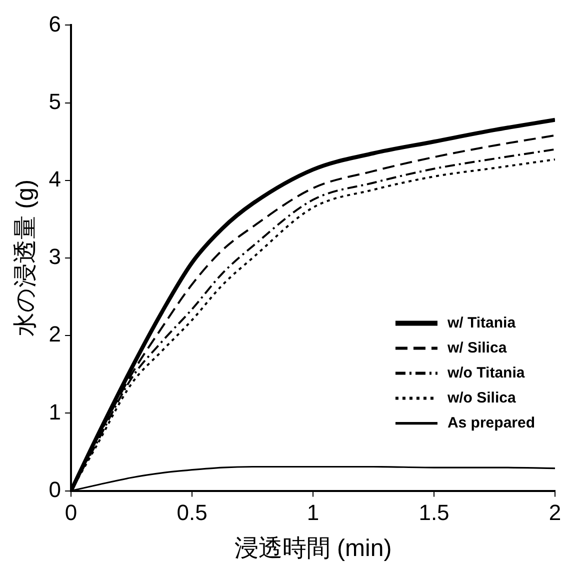 The width and height of the screenshot is (577, 576). Describe the element at coordinates (71, 513) in the screenshot. I see `x-tick-label: 0` at that location.